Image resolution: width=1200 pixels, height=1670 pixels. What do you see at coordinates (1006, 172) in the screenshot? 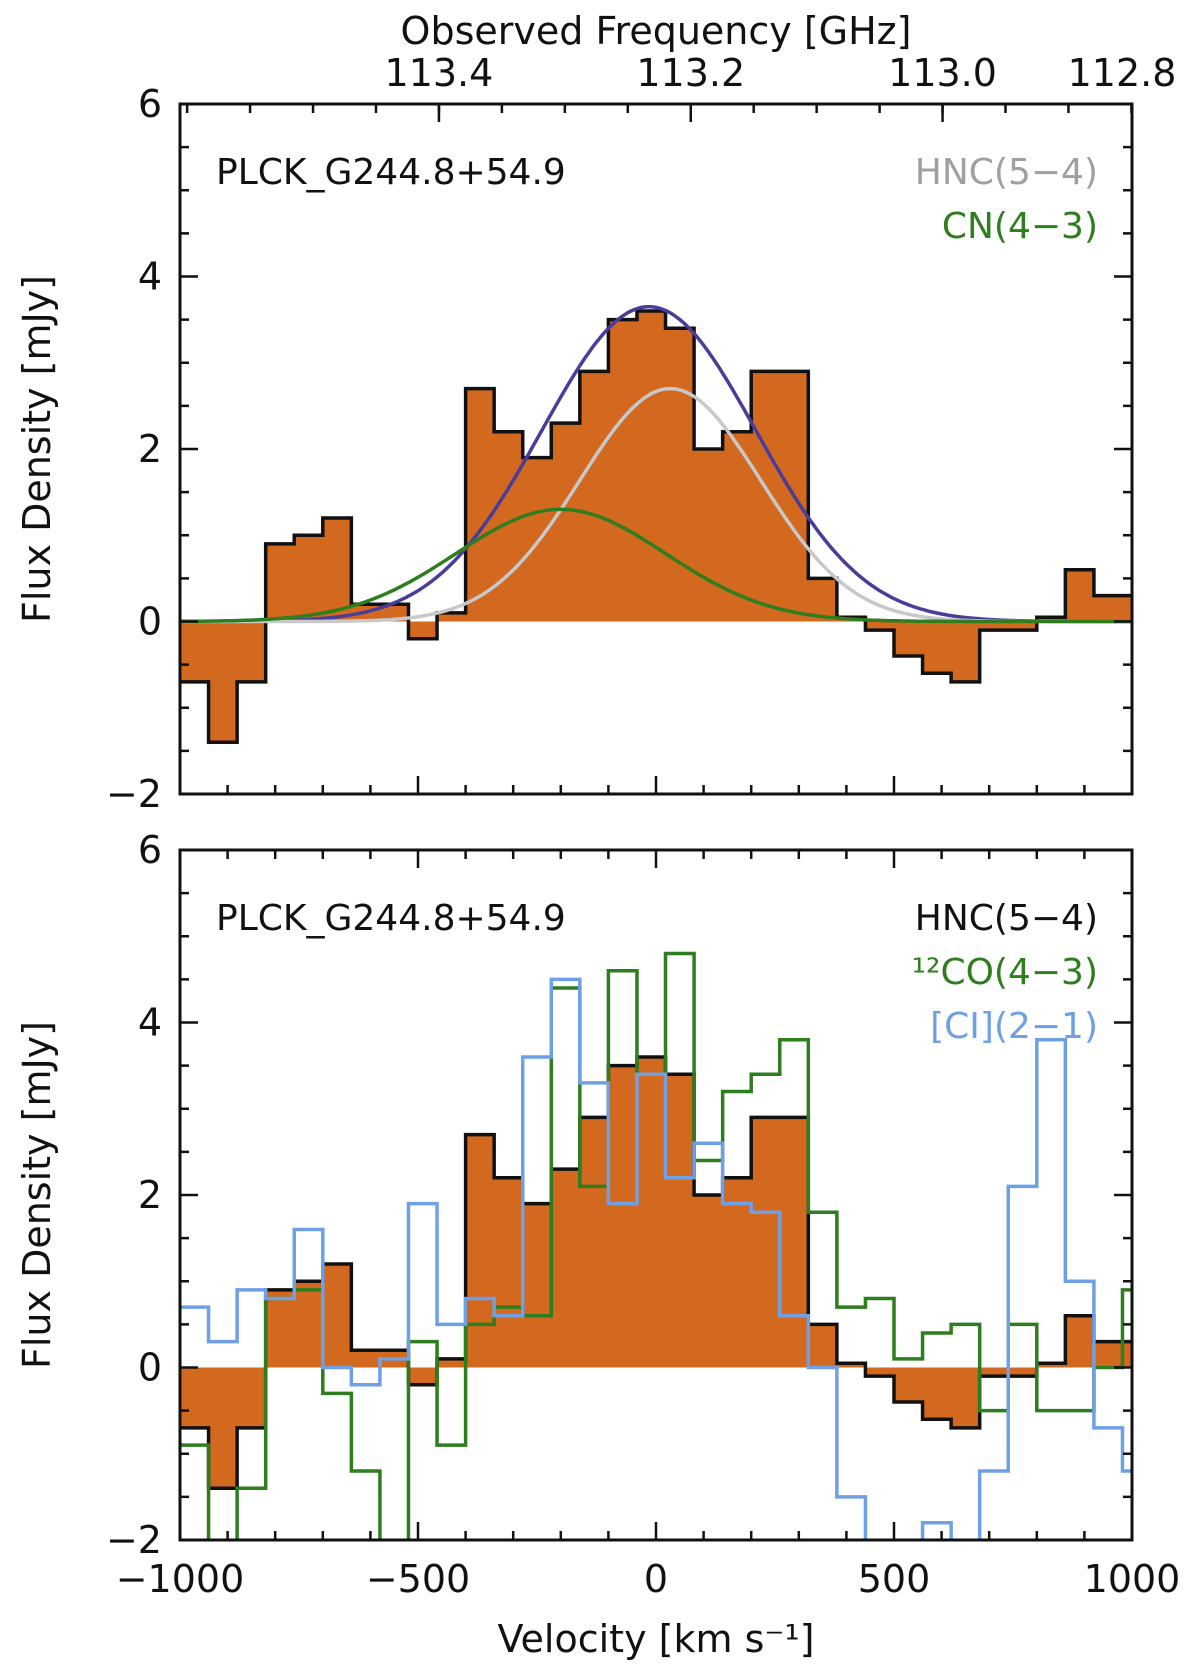
I see `top-legend-hnc: HNC(5−4)` at bounding box center [1006, 172].